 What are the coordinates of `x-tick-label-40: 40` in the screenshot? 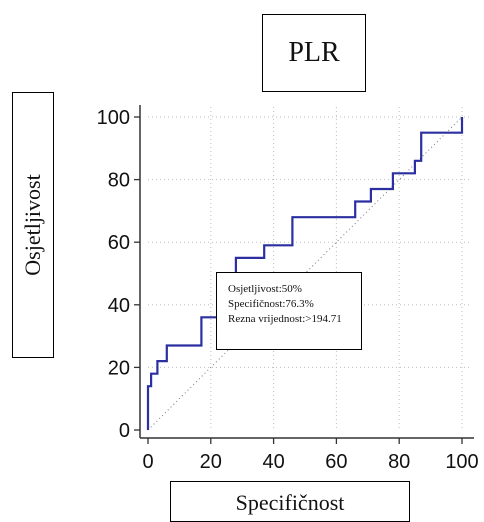 It's located at (273, 462).